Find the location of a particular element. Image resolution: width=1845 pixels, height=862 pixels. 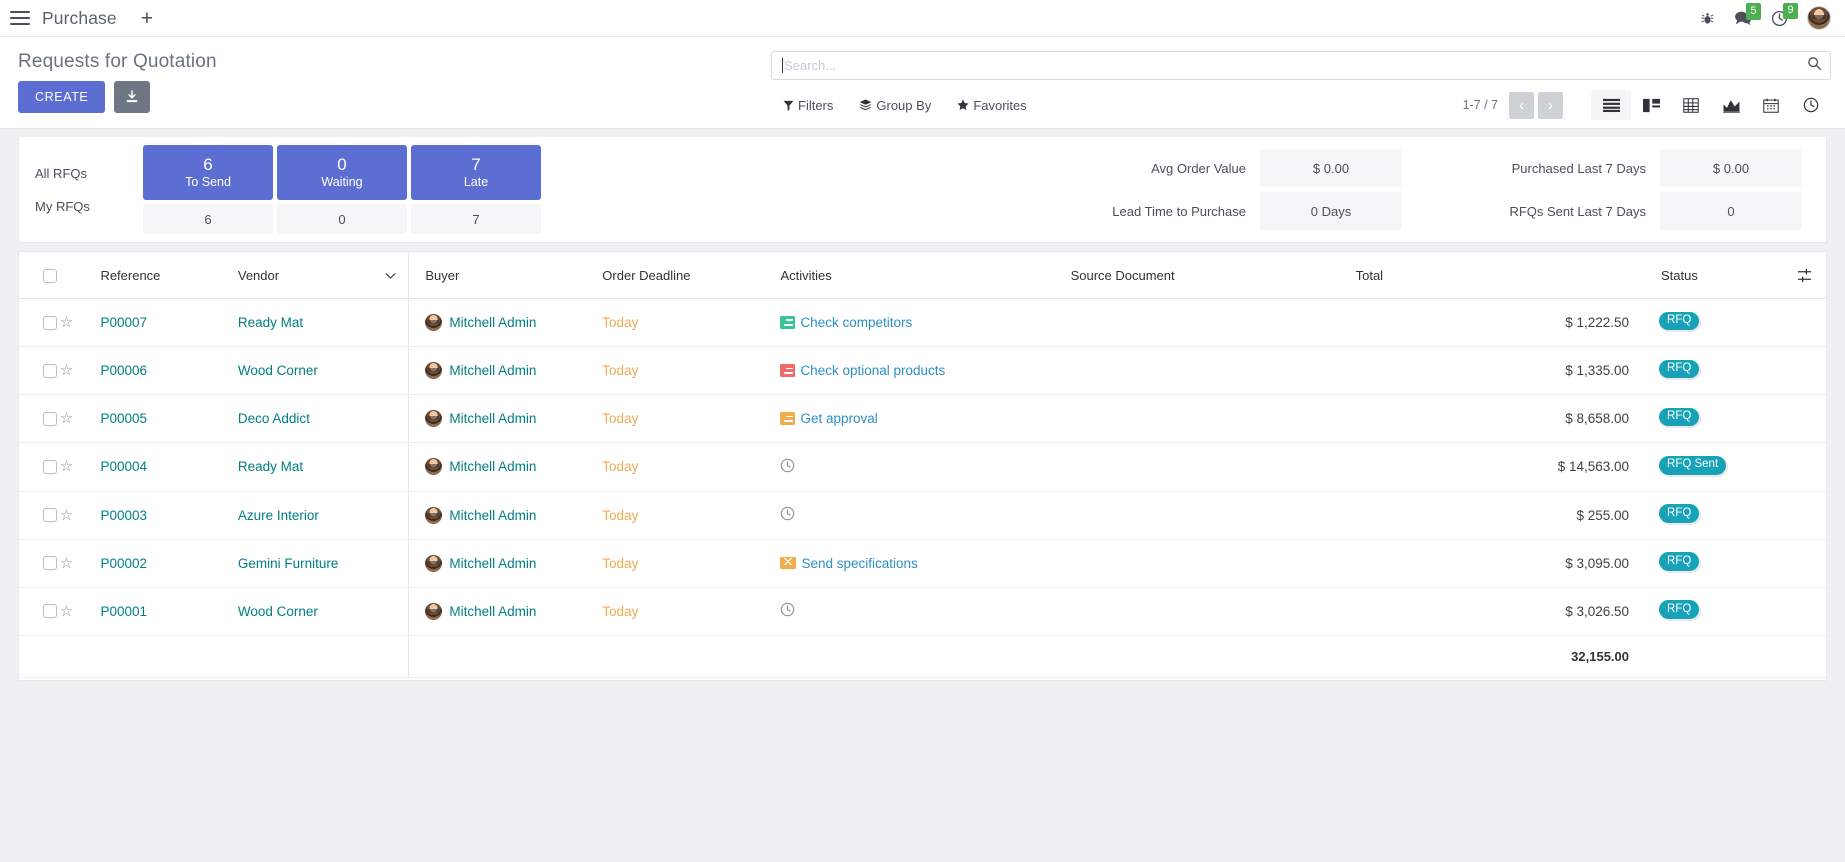

app-title: Purchase is located at coordinates (79, 17).